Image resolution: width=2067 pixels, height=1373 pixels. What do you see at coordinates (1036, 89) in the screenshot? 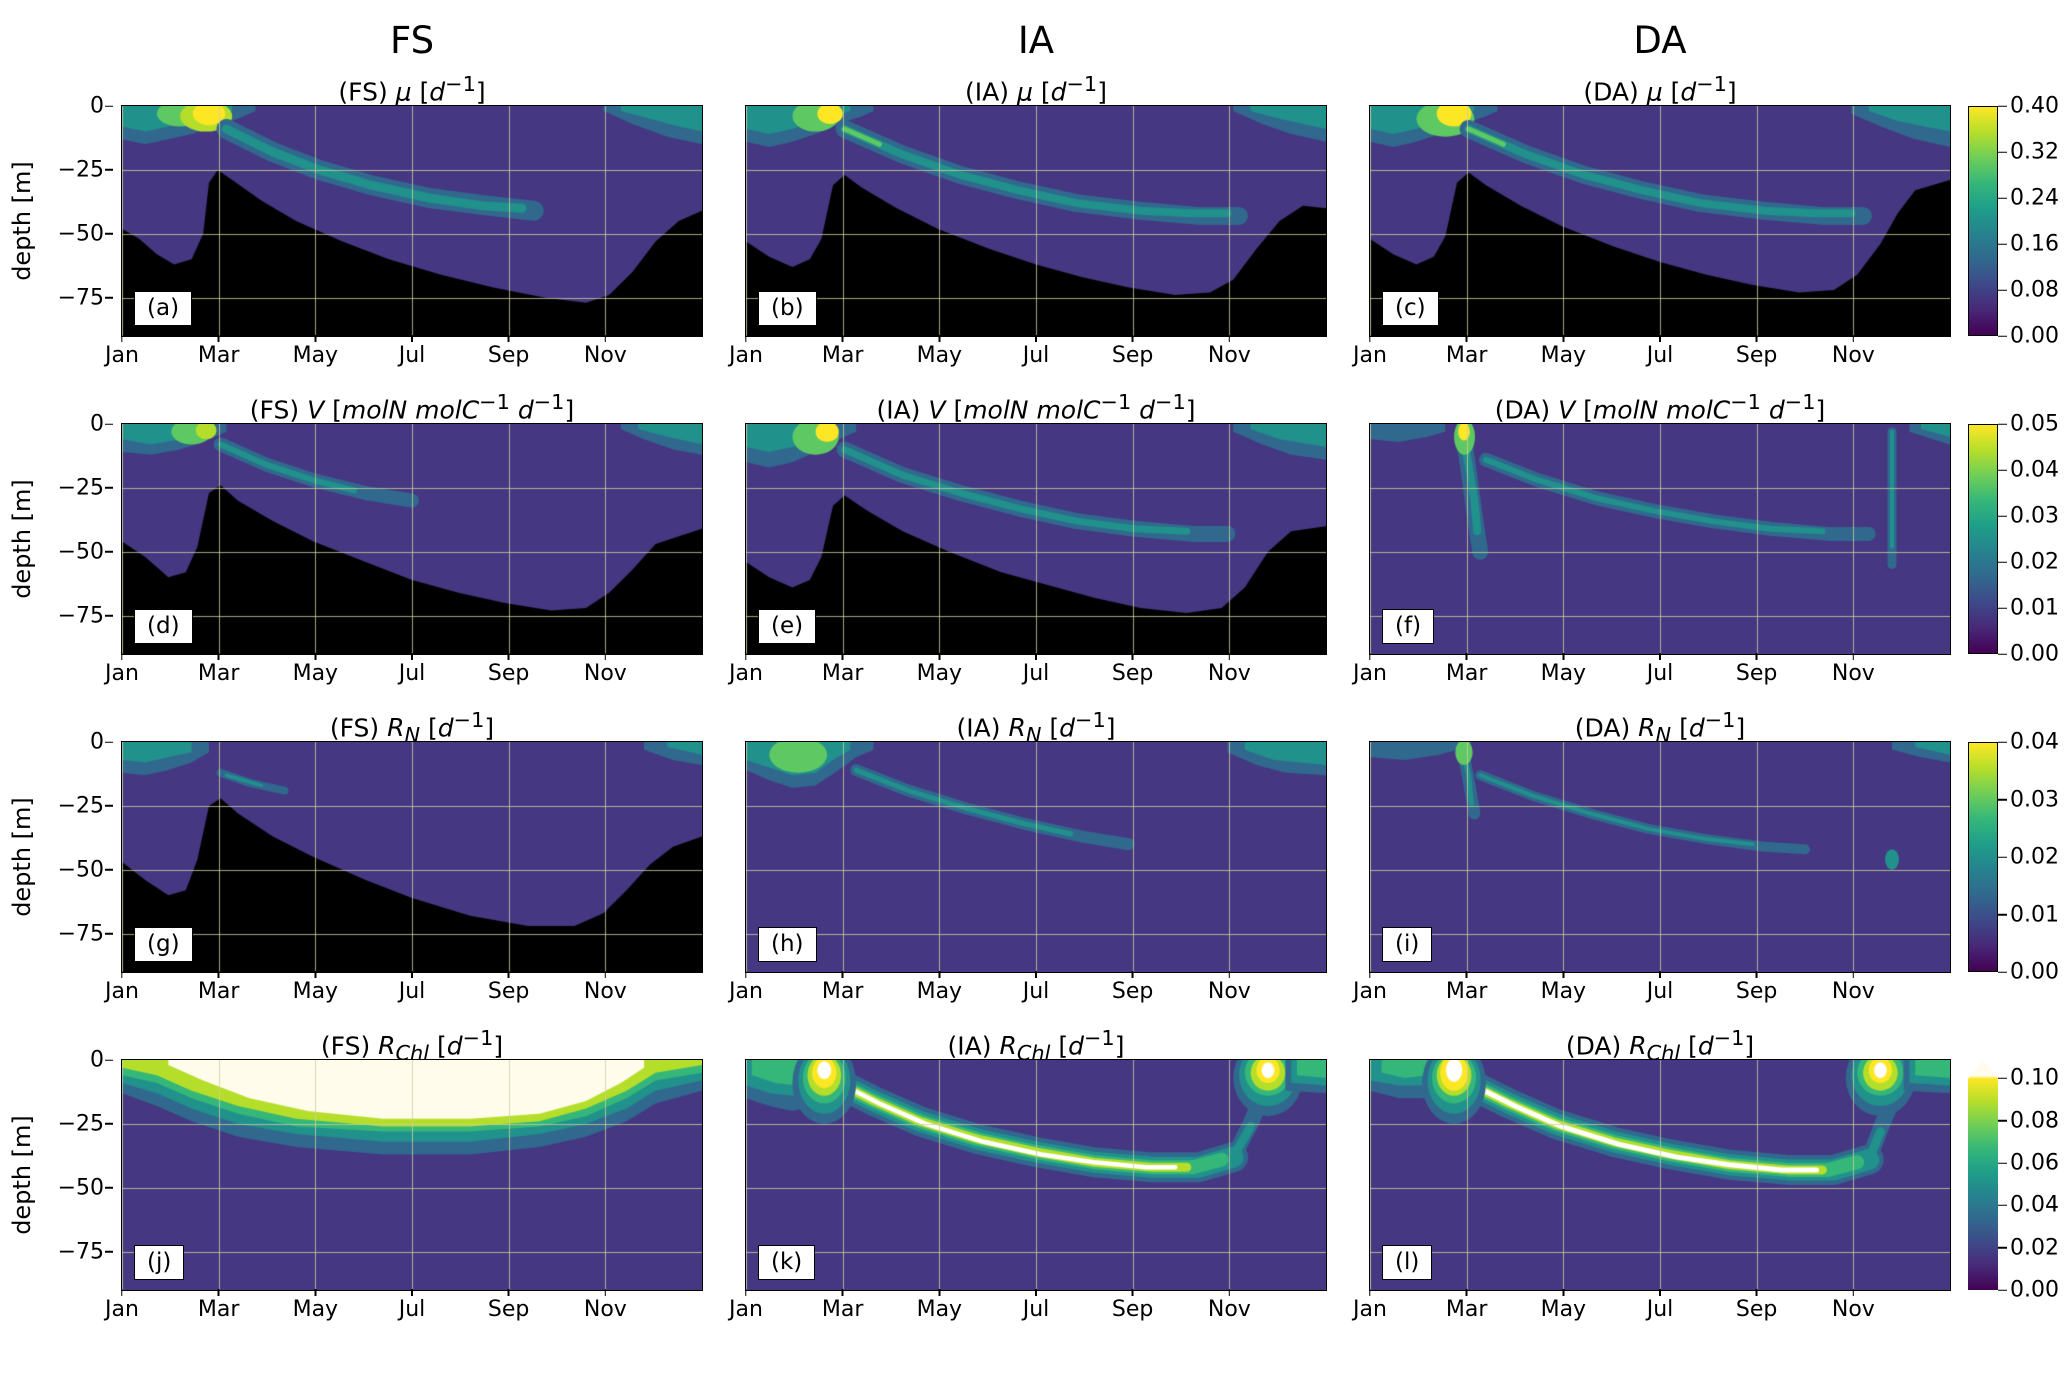
I see `panel-title: (IA) μ [d−1]` at bounding box center [1036, 89].